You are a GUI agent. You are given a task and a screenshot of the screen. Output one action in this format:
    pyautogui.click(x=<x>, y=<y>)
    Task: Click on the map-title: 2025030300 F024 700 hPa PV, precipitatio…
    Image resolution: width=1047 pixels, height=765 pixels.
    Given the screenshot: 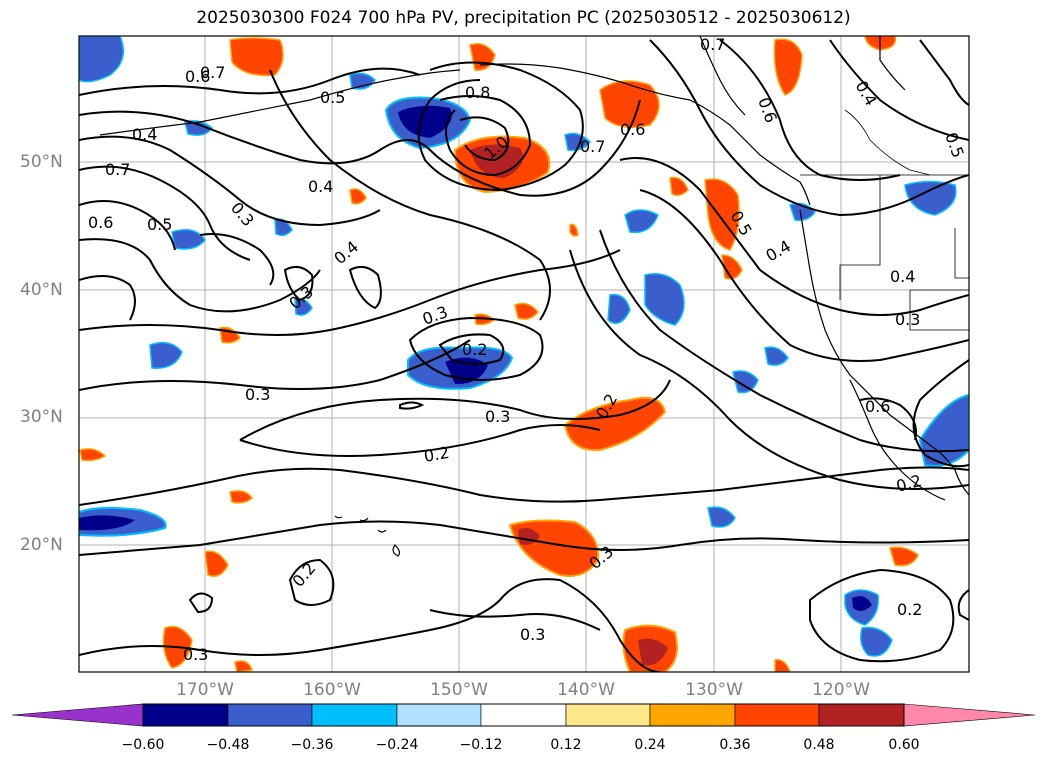 What is the action you would take?
    pyautogui.click(x=523, y=18)
    